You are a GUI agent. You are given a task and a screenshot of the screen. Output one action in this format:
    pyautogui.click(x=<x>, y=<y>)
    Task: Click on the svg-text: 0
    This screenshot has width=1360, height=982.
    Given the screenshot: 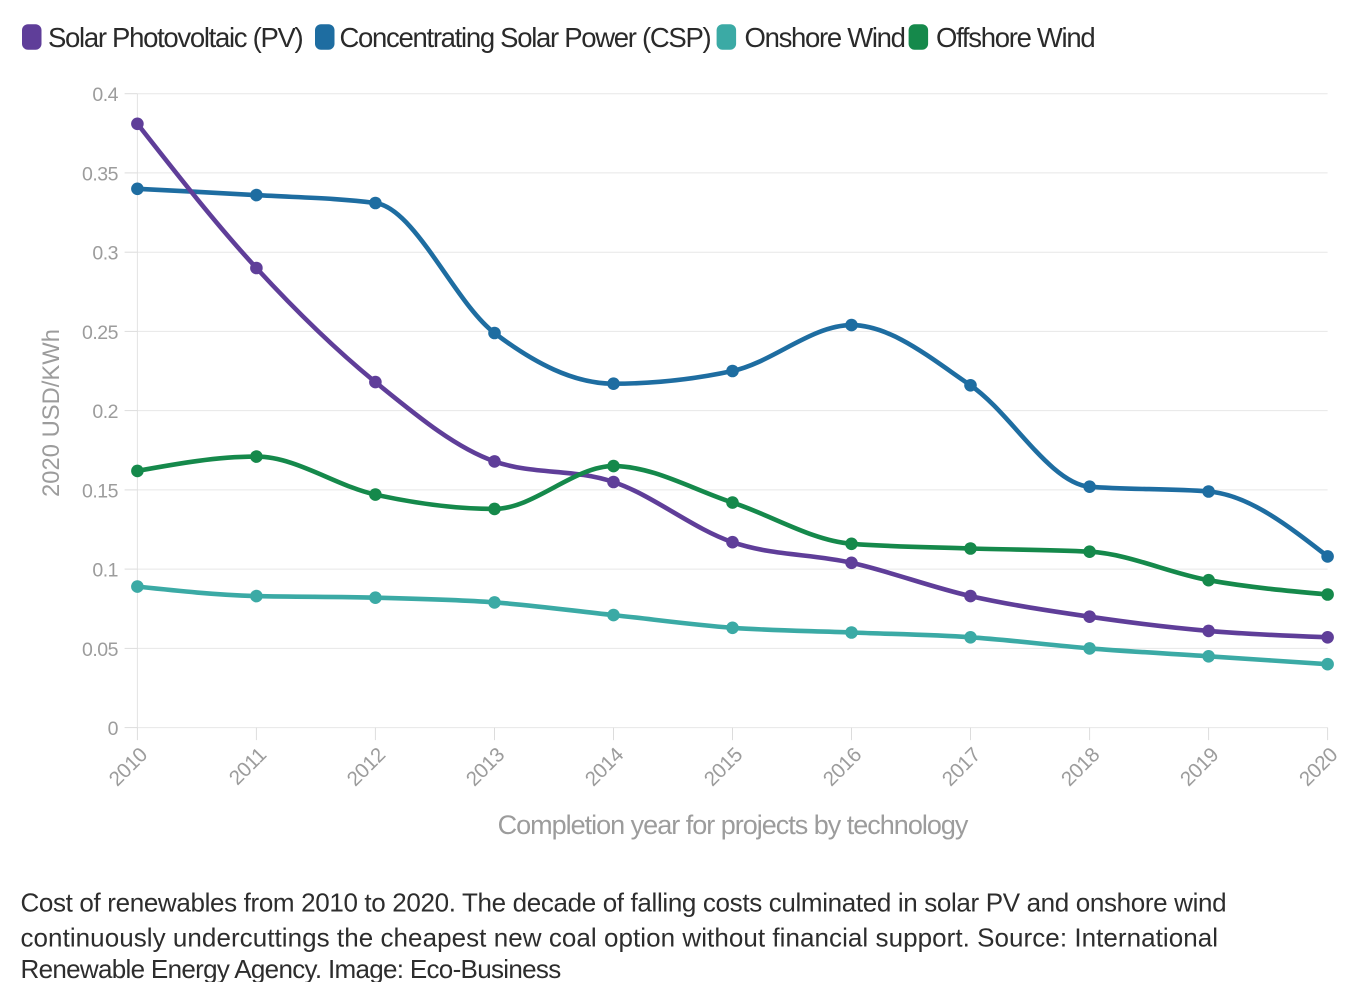 What is the action you would take?
    pyautogui.click(x=113, y=729)
    